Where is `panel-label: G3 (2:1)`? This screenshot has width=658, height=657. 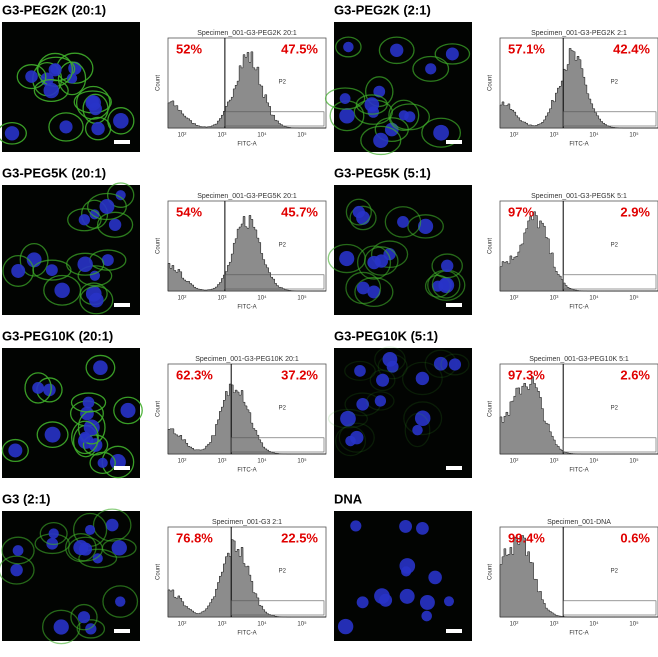 panel-label: G3 (2:1) is located at coordinates (26, 498).